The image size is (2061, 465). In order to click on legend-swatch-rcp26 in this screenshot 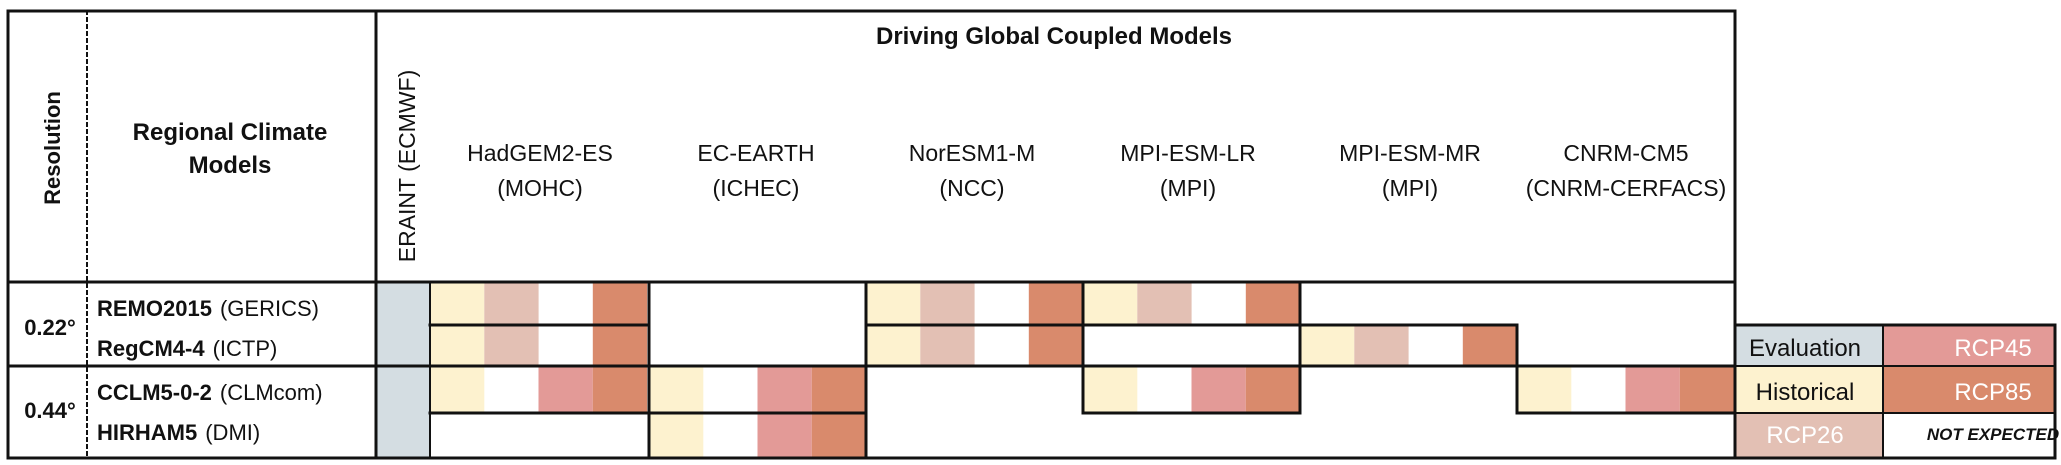, I will do `click(1809, 435)`.